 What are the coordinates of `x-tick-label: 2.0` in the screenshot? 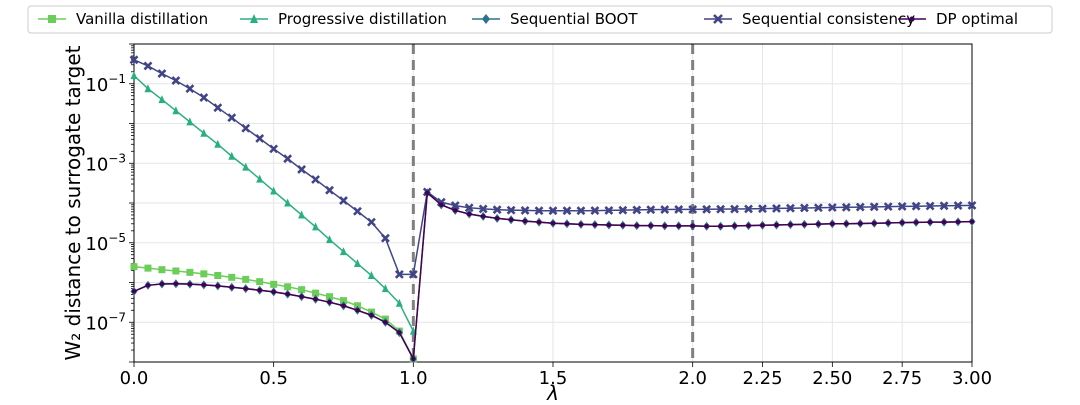 It's located at (692, 378).